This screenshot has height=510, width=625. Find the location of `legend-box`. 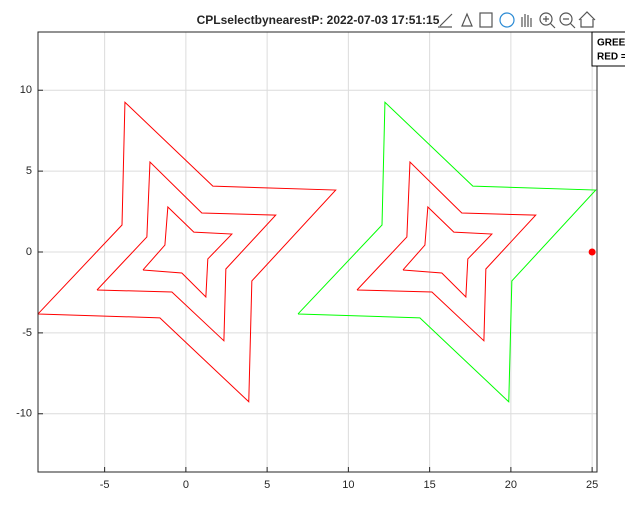

legend-box is located at coordinates (608, 49).